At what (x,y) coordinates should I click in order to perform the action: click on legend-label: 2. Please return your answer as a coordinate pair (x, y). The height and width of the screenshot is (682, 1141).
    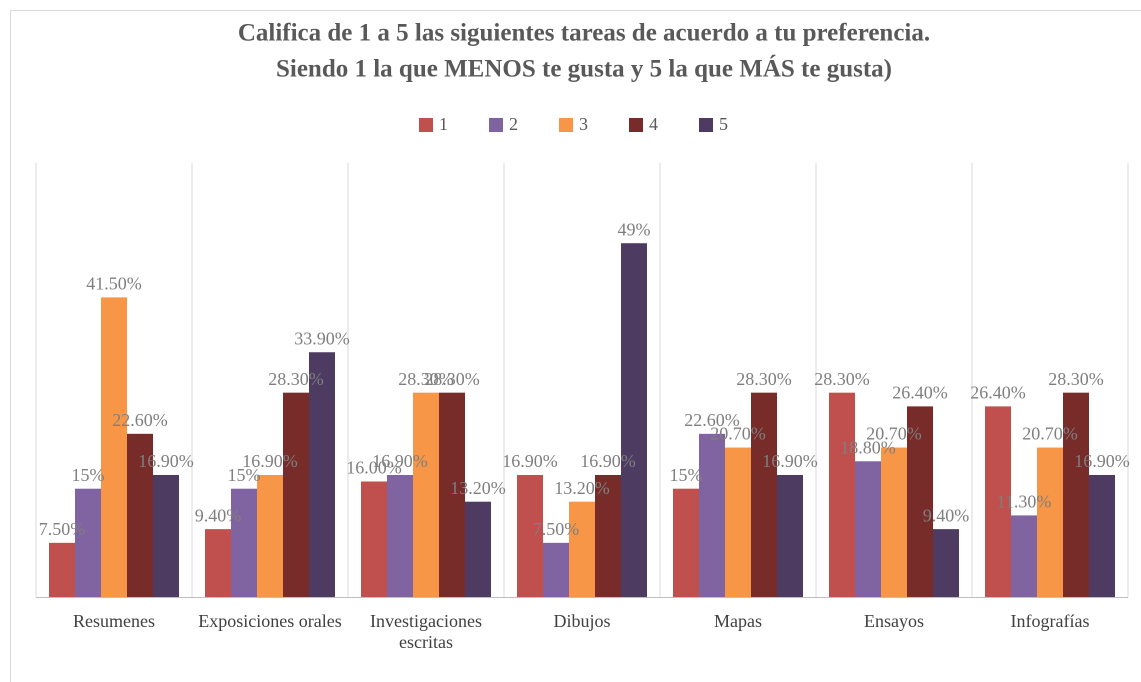
    Looking at the image, I should click on (513, 124).